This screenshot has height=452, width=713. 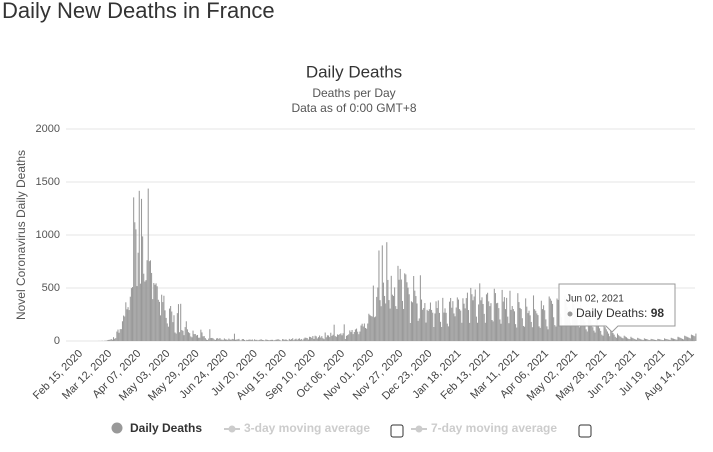 I want to click on chart-title: Daily Deaths, so click(x=354, y=71).